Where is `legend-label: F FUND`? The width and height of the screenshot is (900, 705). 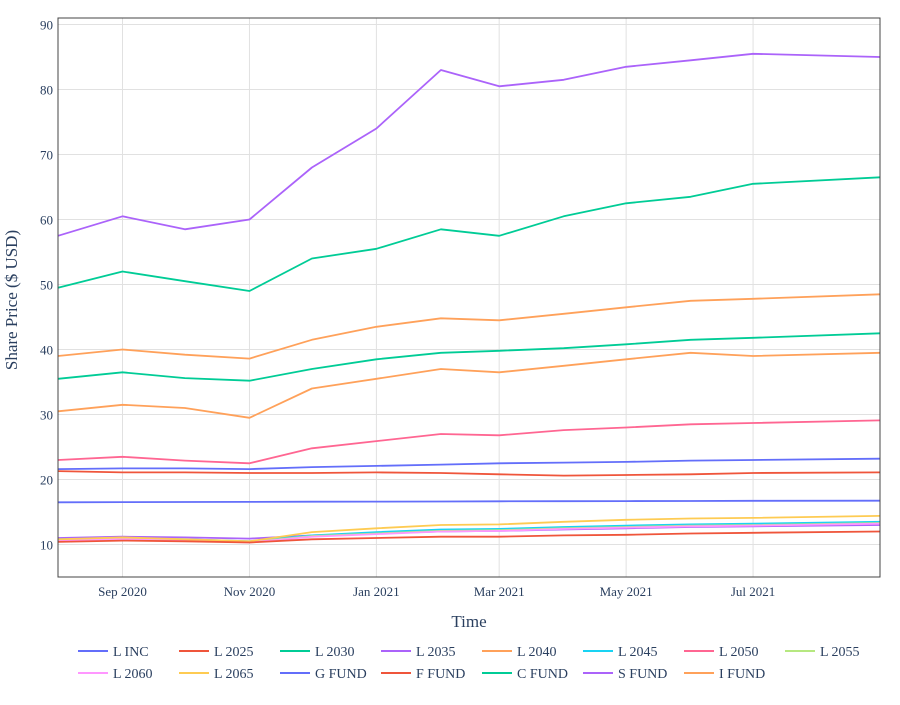 legend-label: F FUND is located at coordinates (440, 674).